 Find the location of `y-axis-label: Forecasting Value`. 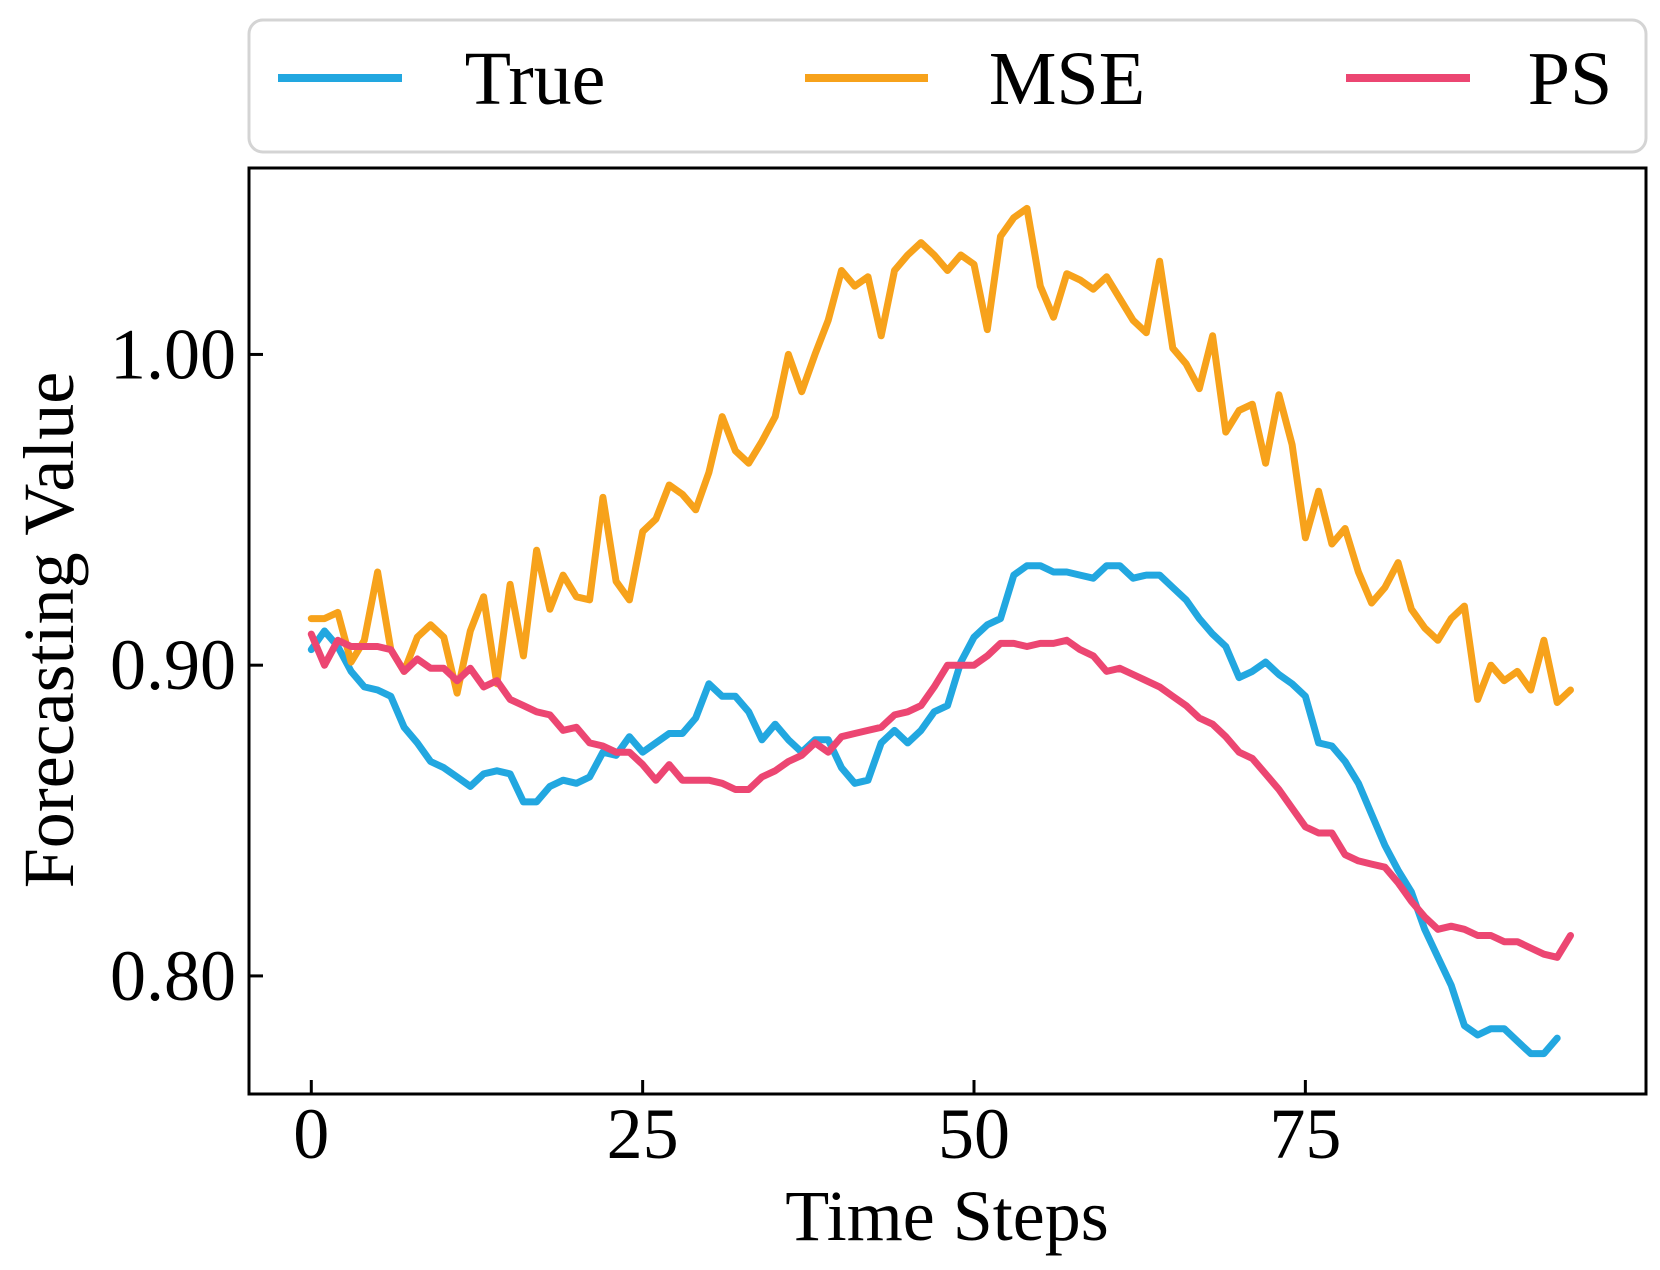

y-axis-label: Forecasting Value is located at coordinates (49, 630).